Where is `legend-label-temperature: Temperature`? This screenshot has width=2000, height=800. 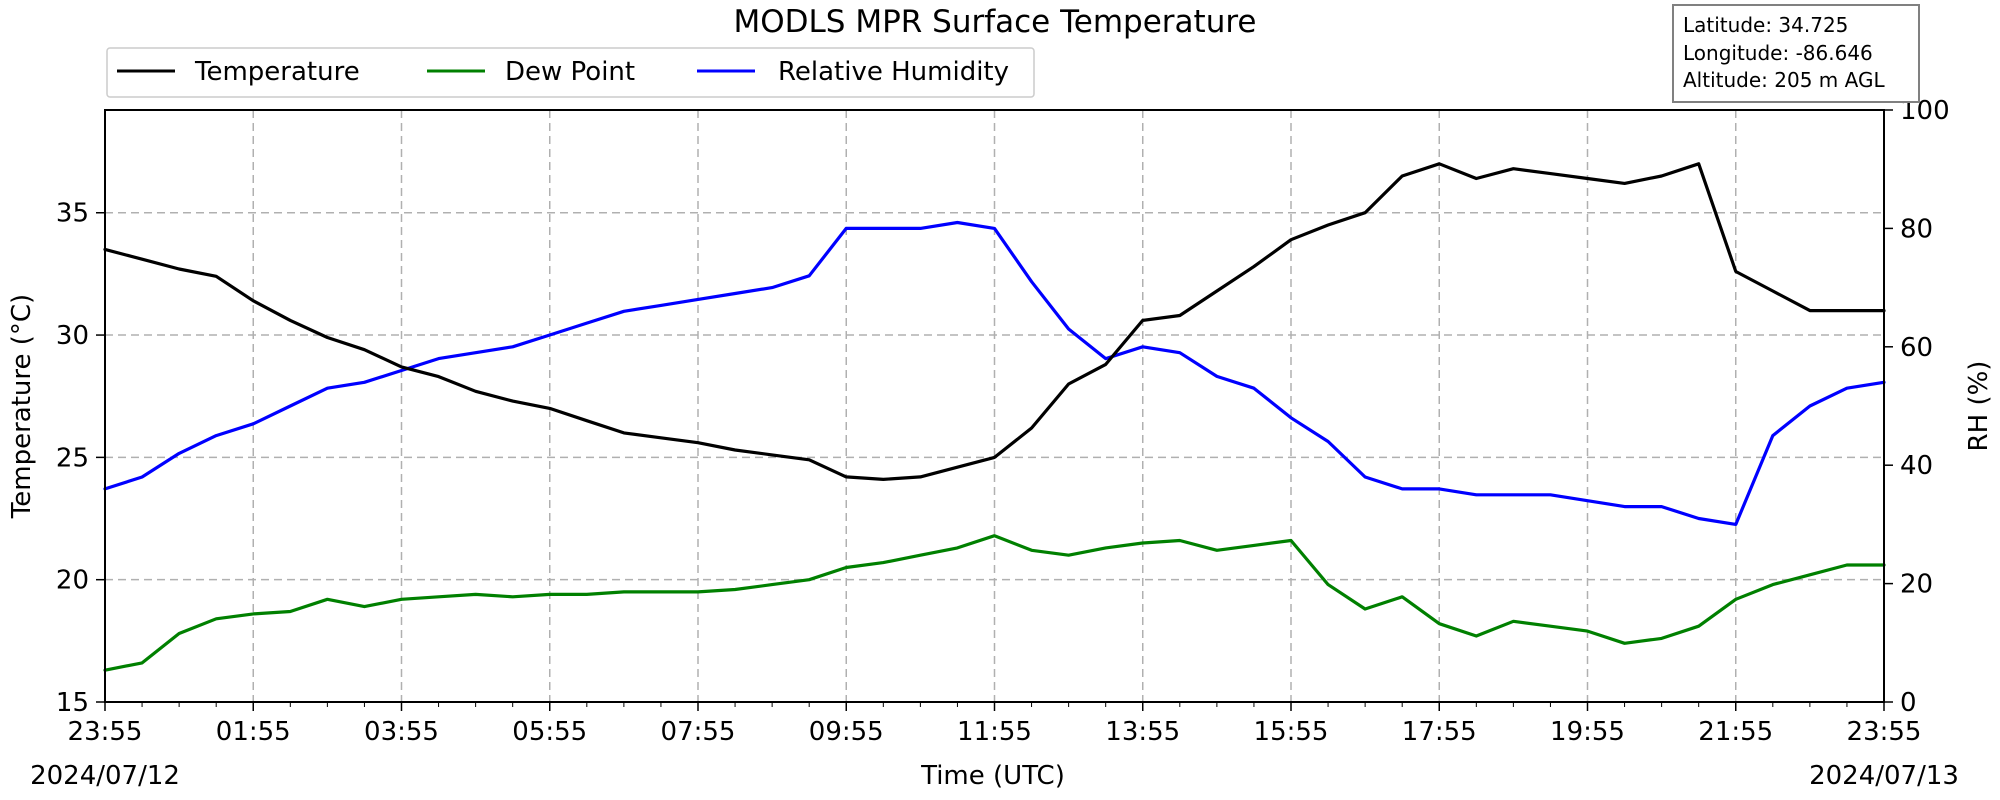
legend-label-temperature: Temperature is located at coordinates (277, 72).